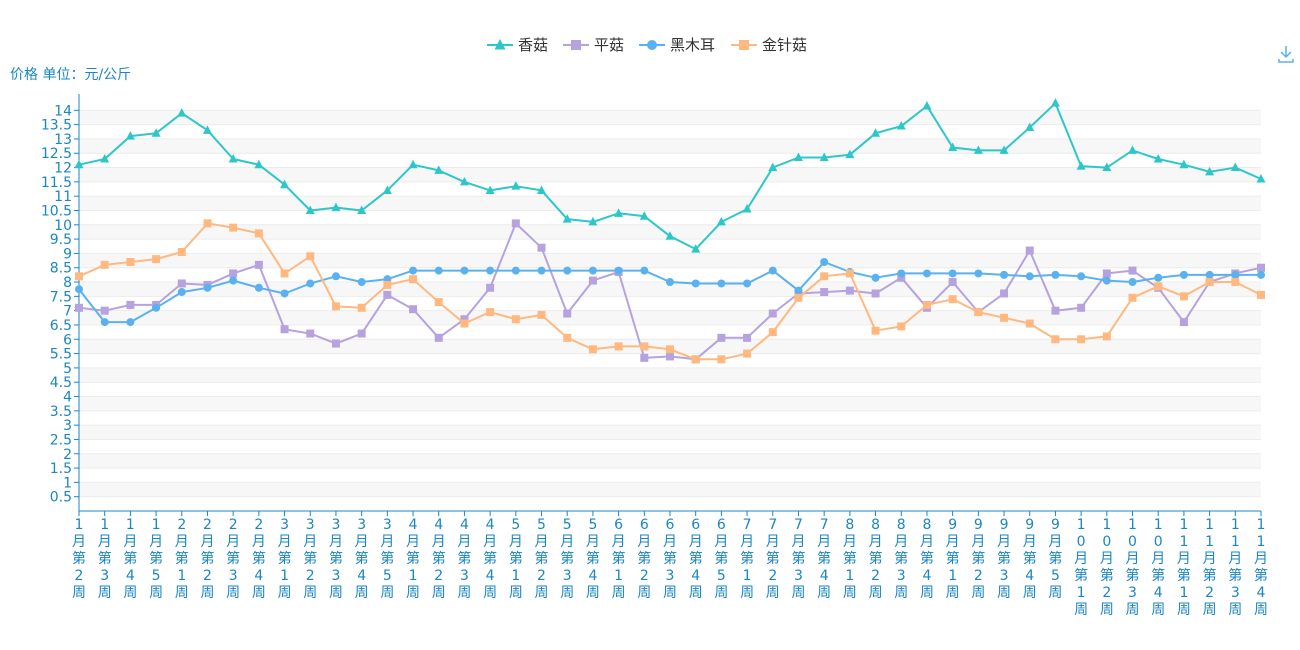 Image resolution: width=1300 pixels, height=650 pixels. Describe the element at coordinates (769, 45) in the screenshot. I see `legend-item-金针菇: 金针菇` at that location.